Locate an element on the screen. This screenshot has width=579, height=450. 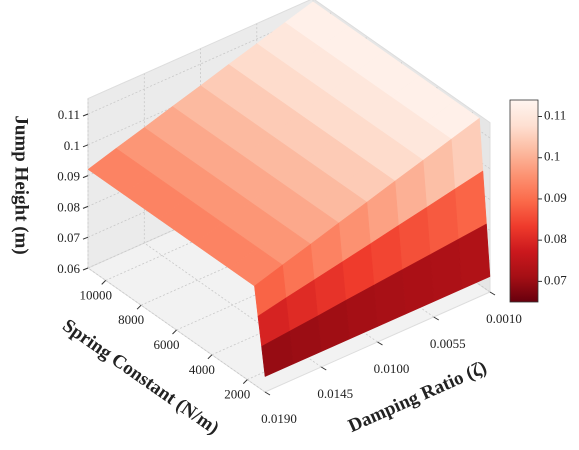
z-tick-label: 0.07 is located at coordinates (68, 237).